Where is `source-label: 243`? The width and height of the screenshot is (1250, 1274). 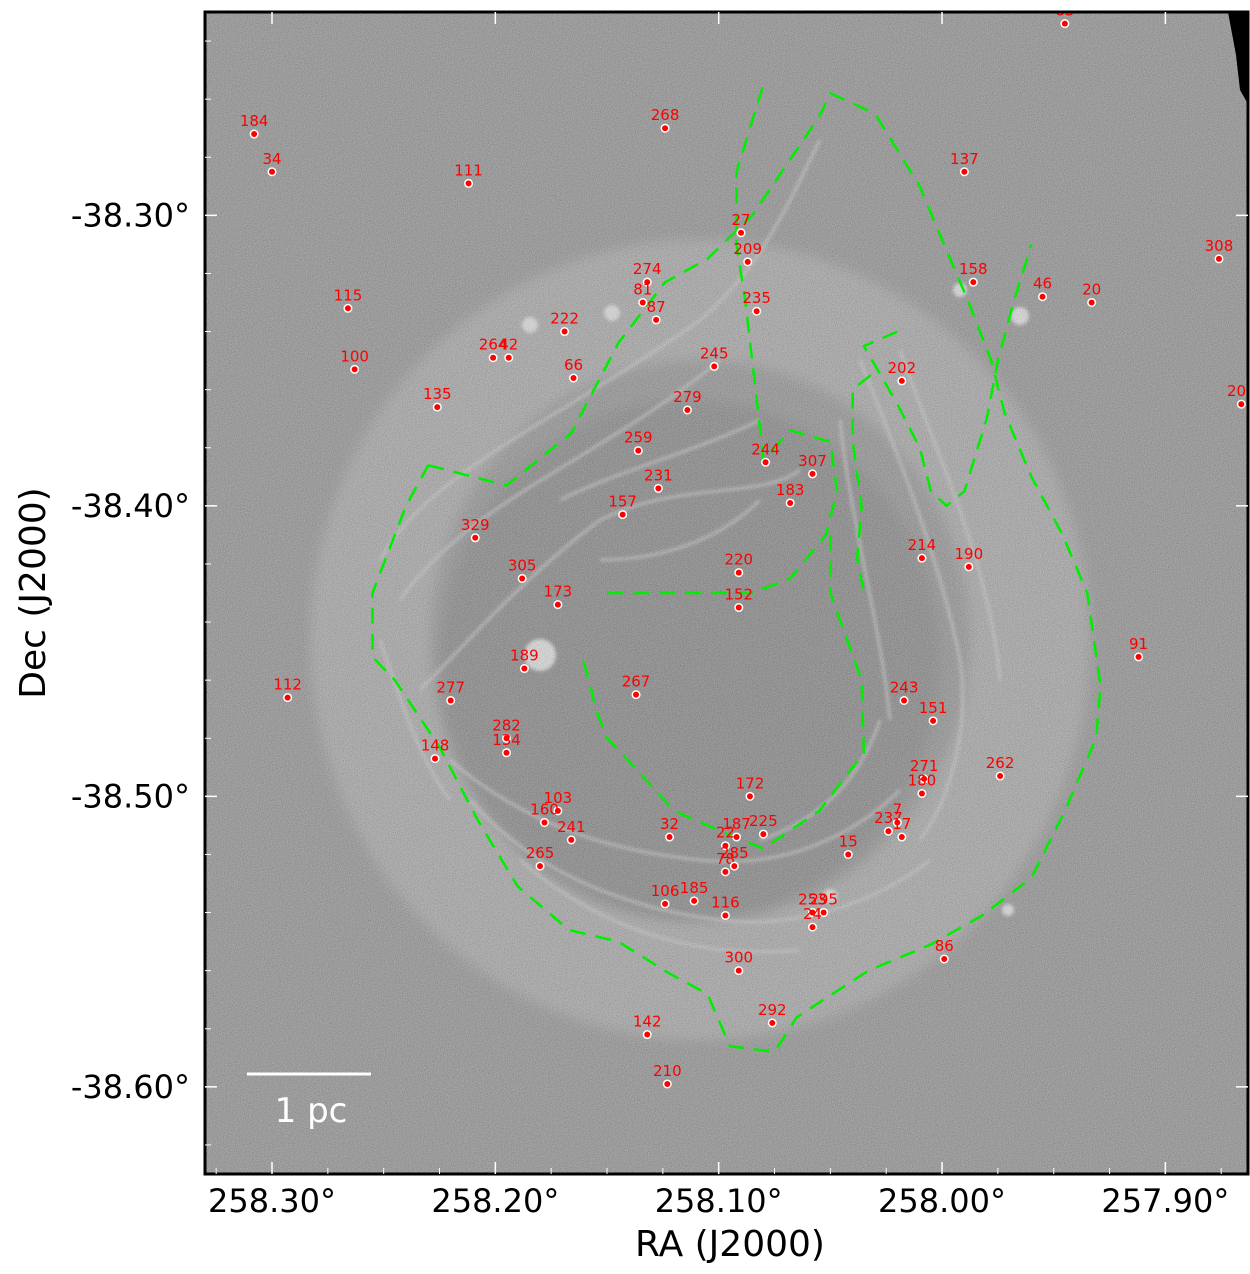
source-label: 243 is located at coordinates (904, 687).